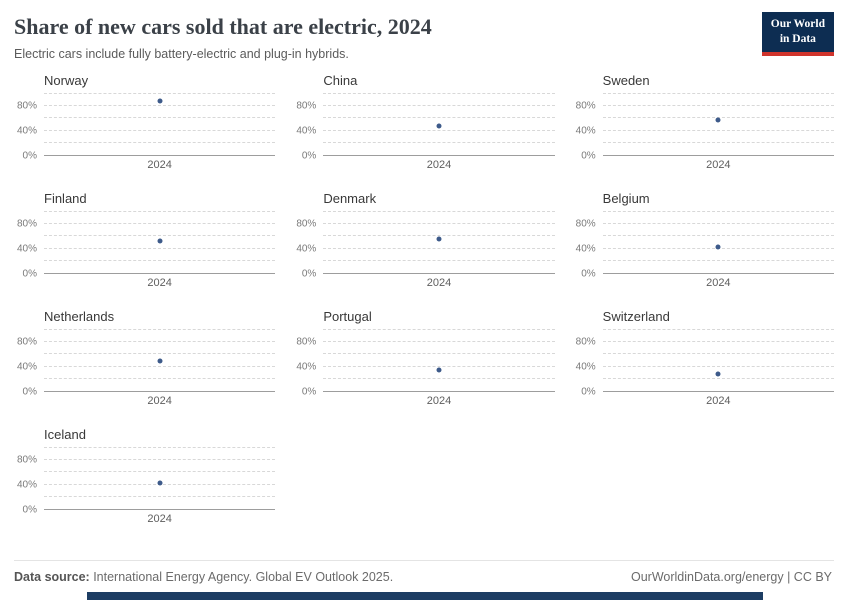 The height and width of the screenshot is (600, 850). Describe the element at coordinates (797, 24) in the screenshot. I see `owid-logo-line1: Our World` at that location.